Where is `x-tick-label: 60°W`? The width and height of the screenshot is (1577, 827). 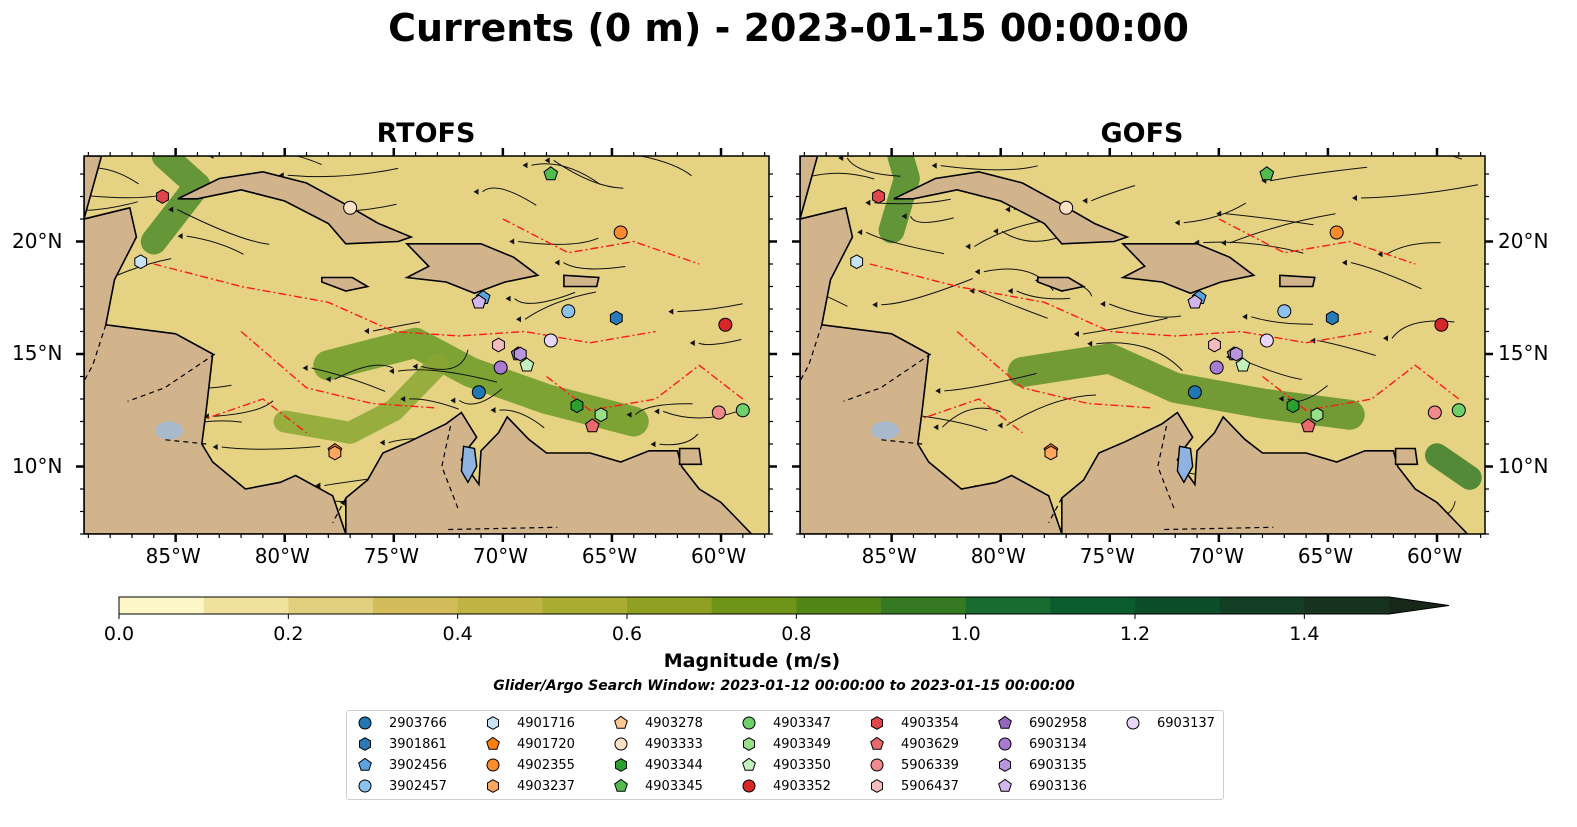 x-tick-label: 60°W is located at coordinates (719, 556).